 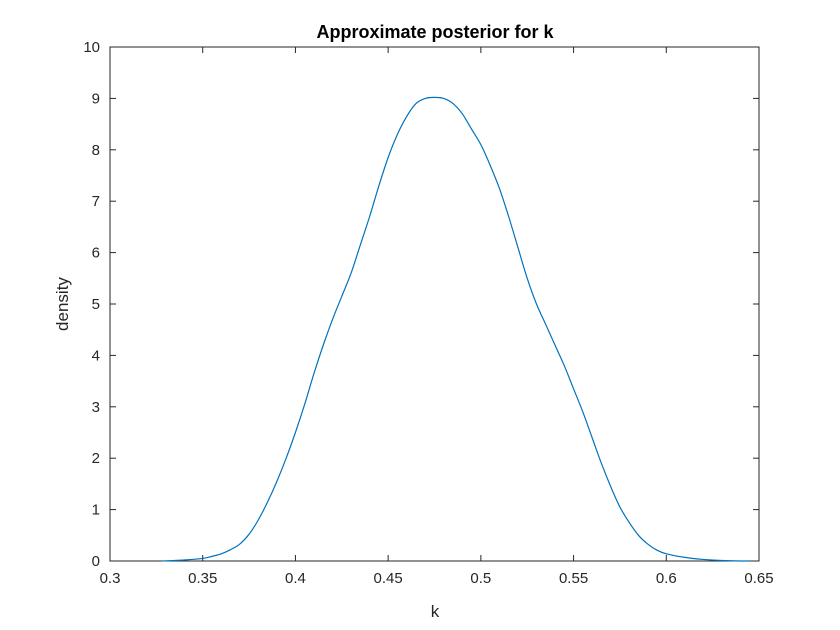 What do you see at coordinates (96, 355) in the screenshot?
I see `y-tick-label: 4` at bounding box center [96, 355].